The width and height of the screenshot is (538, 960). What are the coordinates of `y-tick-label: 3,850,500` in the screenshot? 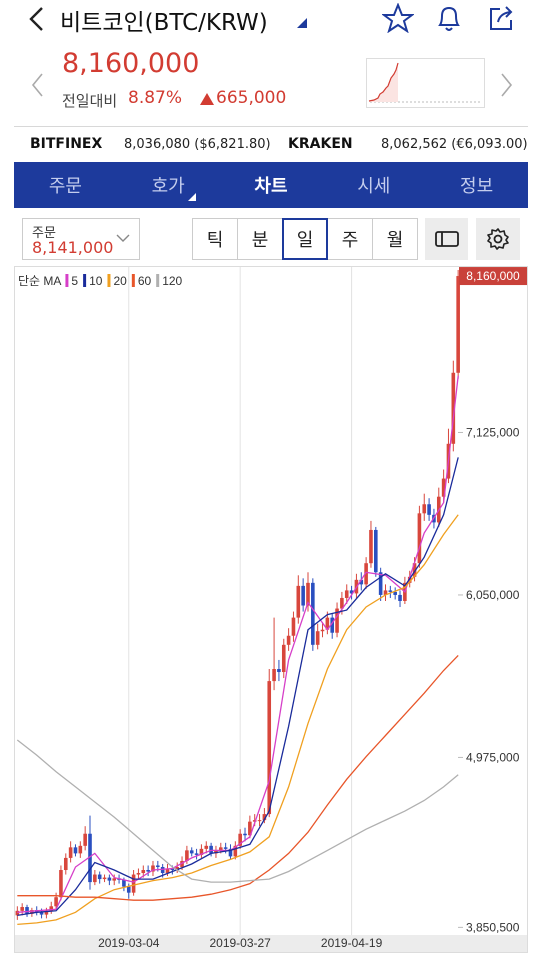 It's located at (493, 927).